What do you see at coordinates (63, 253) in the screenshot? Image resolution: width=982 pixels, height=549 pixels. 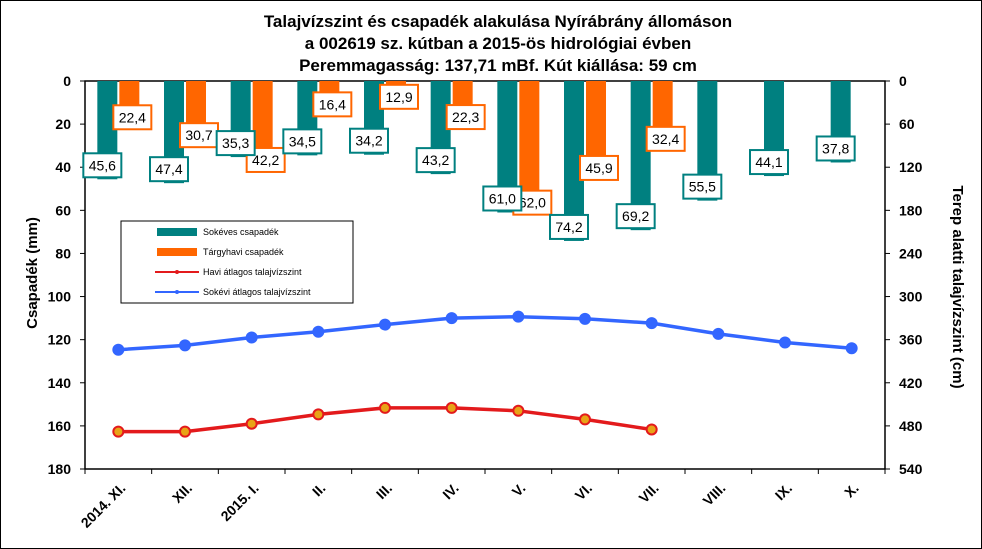 I see `y-tick-label: 80` at bounding box center [63, 253].